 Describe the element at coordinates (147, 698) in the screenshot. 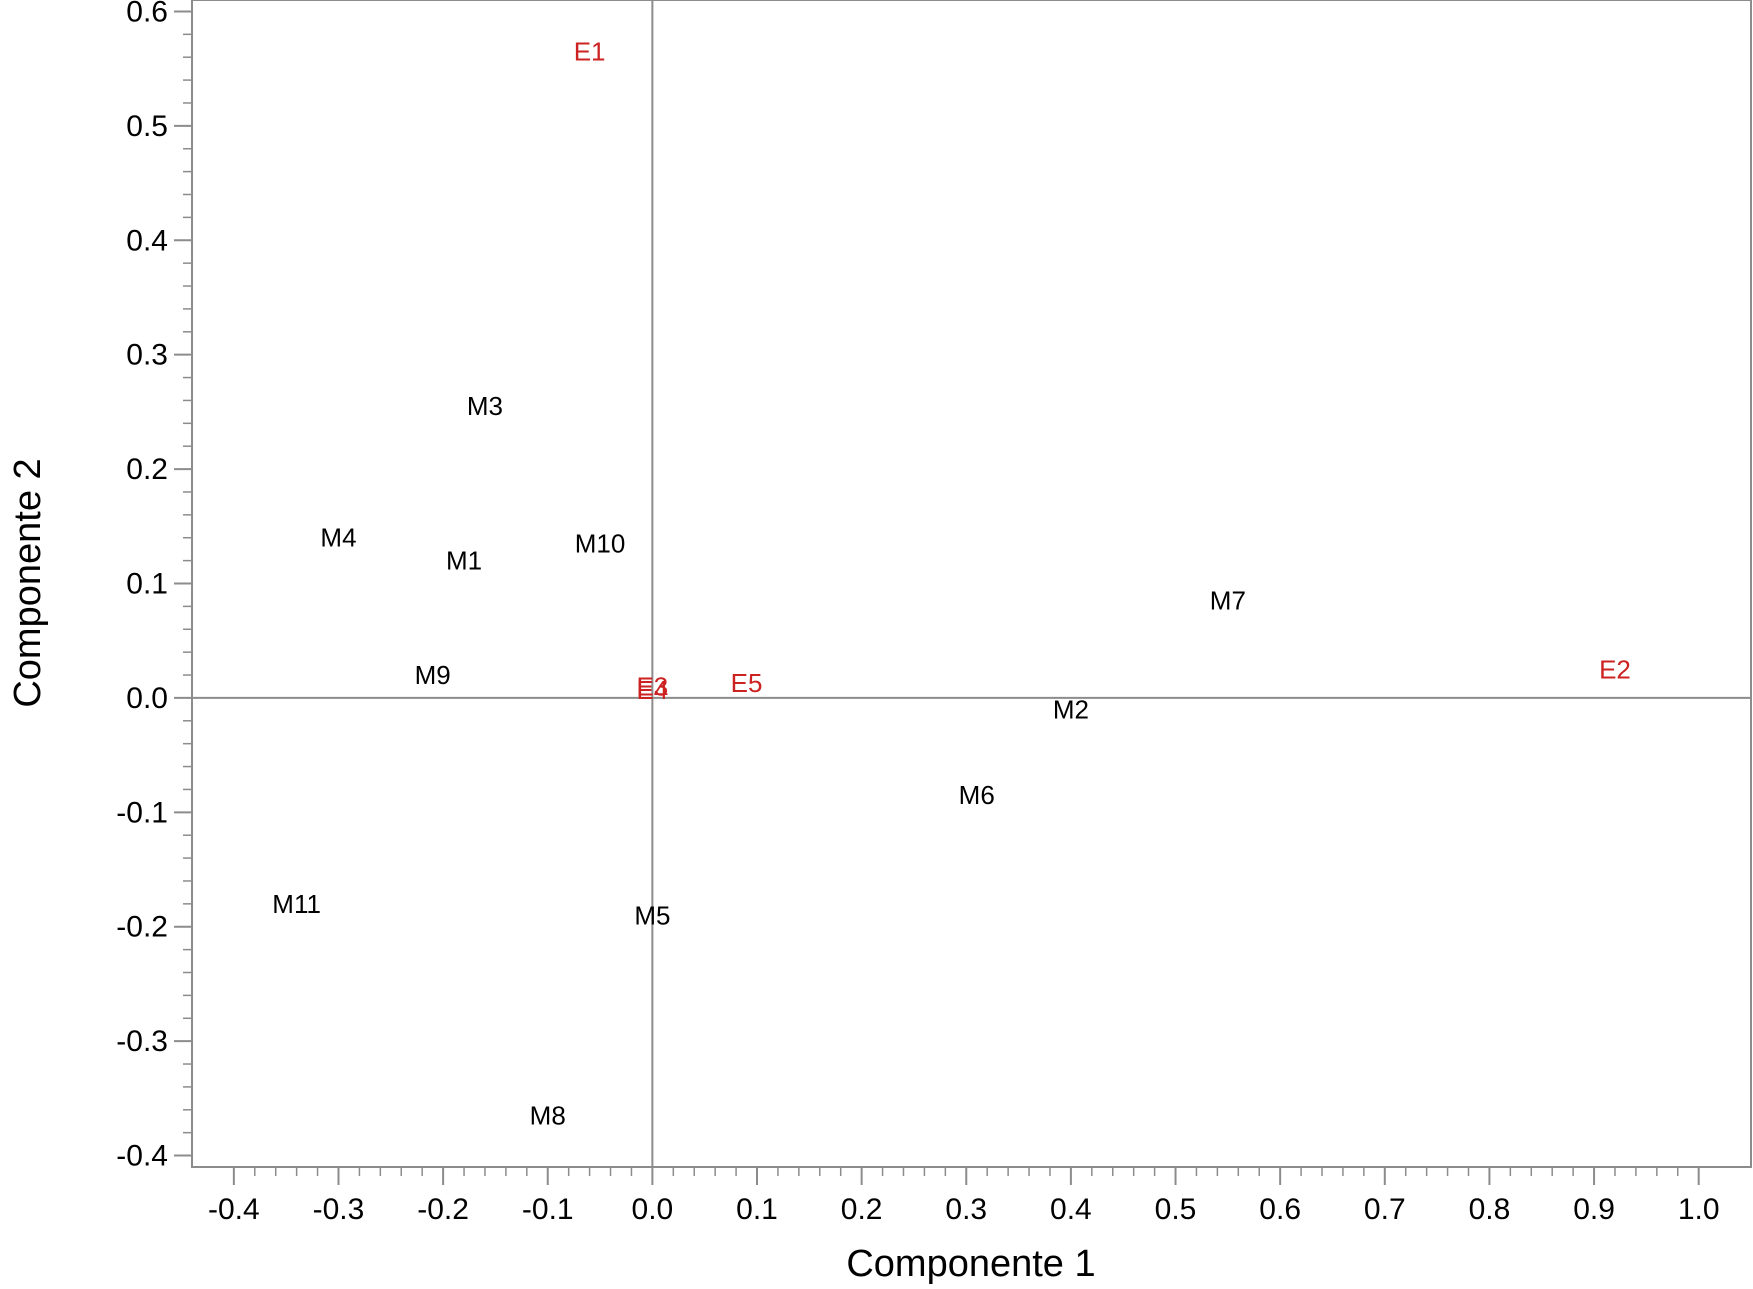

I see `y-tick-label: 0.0` at that location.